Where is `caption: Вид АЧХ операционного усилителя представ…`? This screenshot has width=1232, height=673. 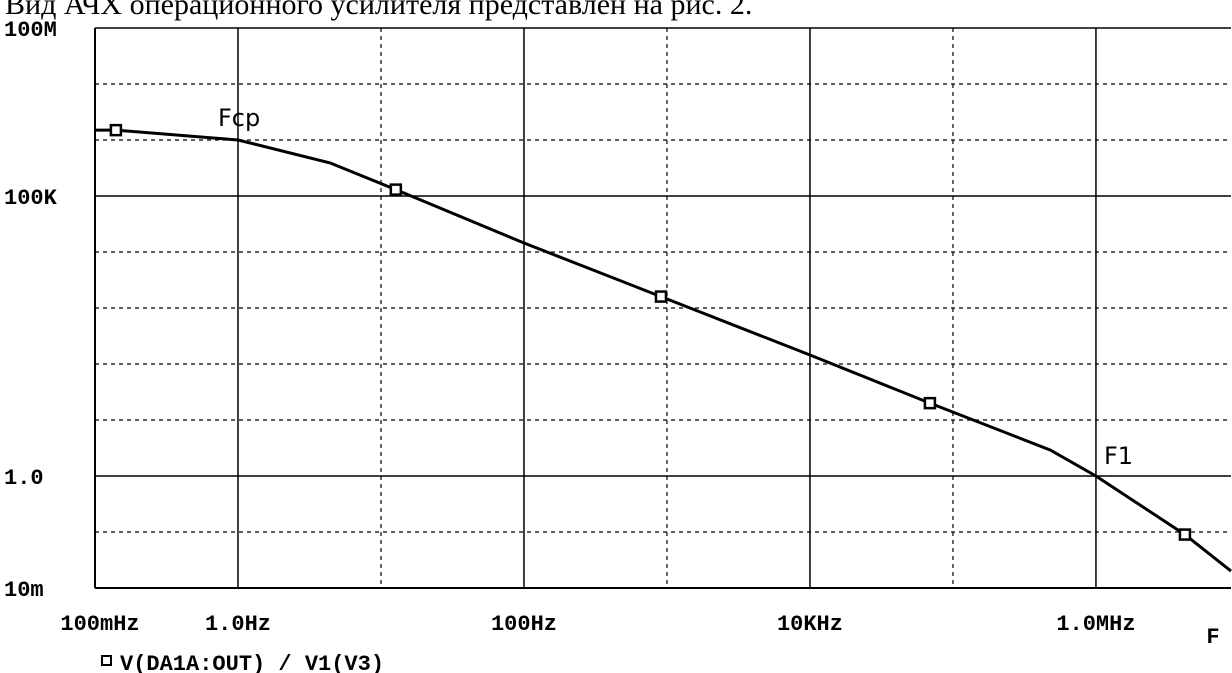 caption: Вид АЧХ операционного усилителя представ… is located at coordinates (378, 10).